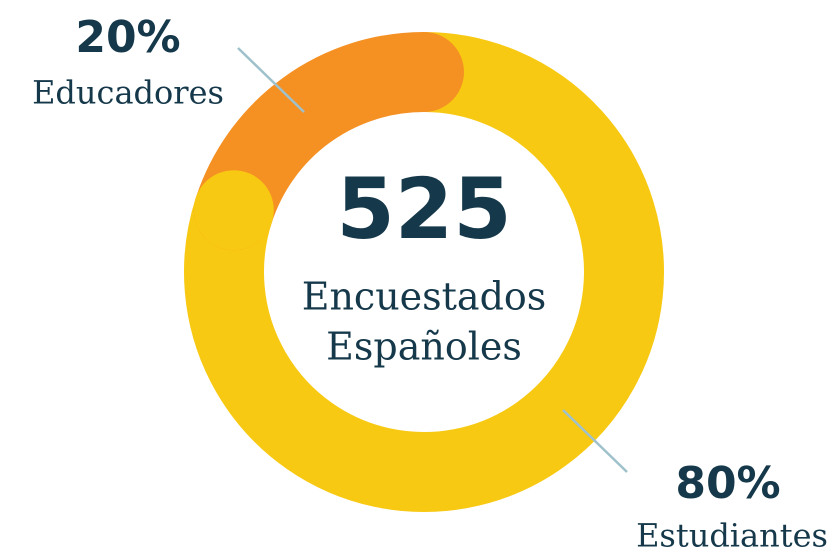 Image resolution: width=836 pixels, height=558 pixels. What do you see at coordinates (727, 483) in the screenshot?
I see `value-label: 80%` at bounding box center [727, 483].